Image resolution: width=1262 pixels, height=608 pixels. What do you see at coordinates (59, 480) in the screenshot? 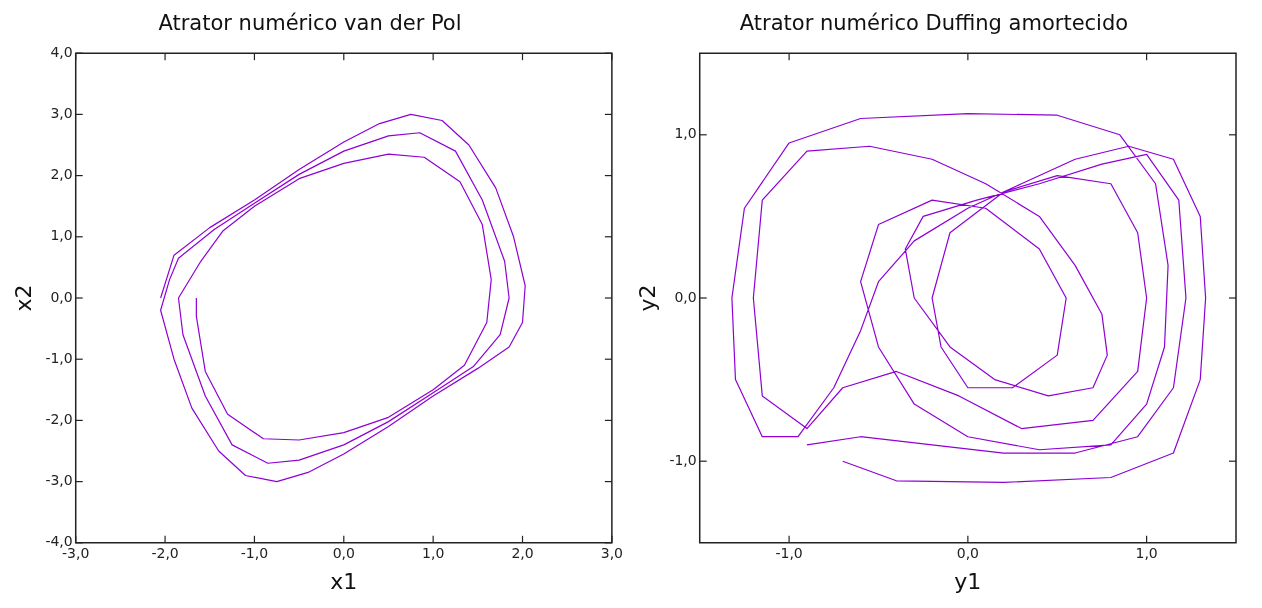
I see `y-tick-label: -3,0` at bounding box center [59, 480].